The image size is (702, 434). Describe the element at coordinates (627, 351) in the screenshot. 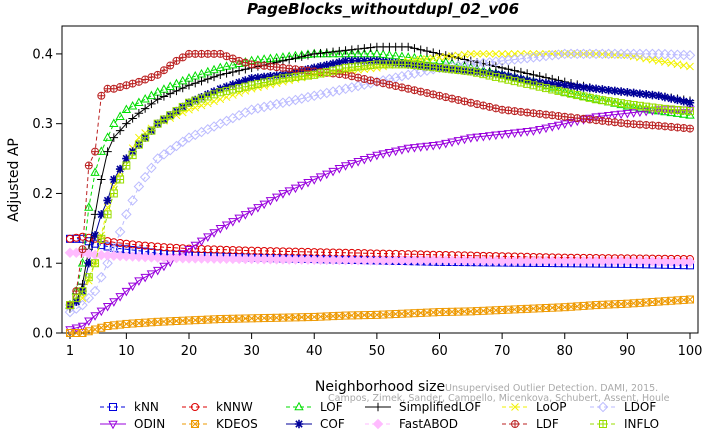

I see `x-tick-label: 90` at that location.